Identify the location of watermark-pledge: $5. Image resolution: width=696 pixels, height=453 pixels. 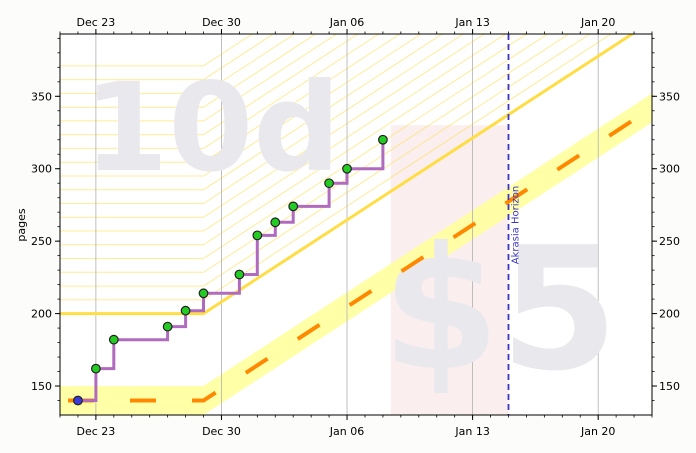
(500, 310).